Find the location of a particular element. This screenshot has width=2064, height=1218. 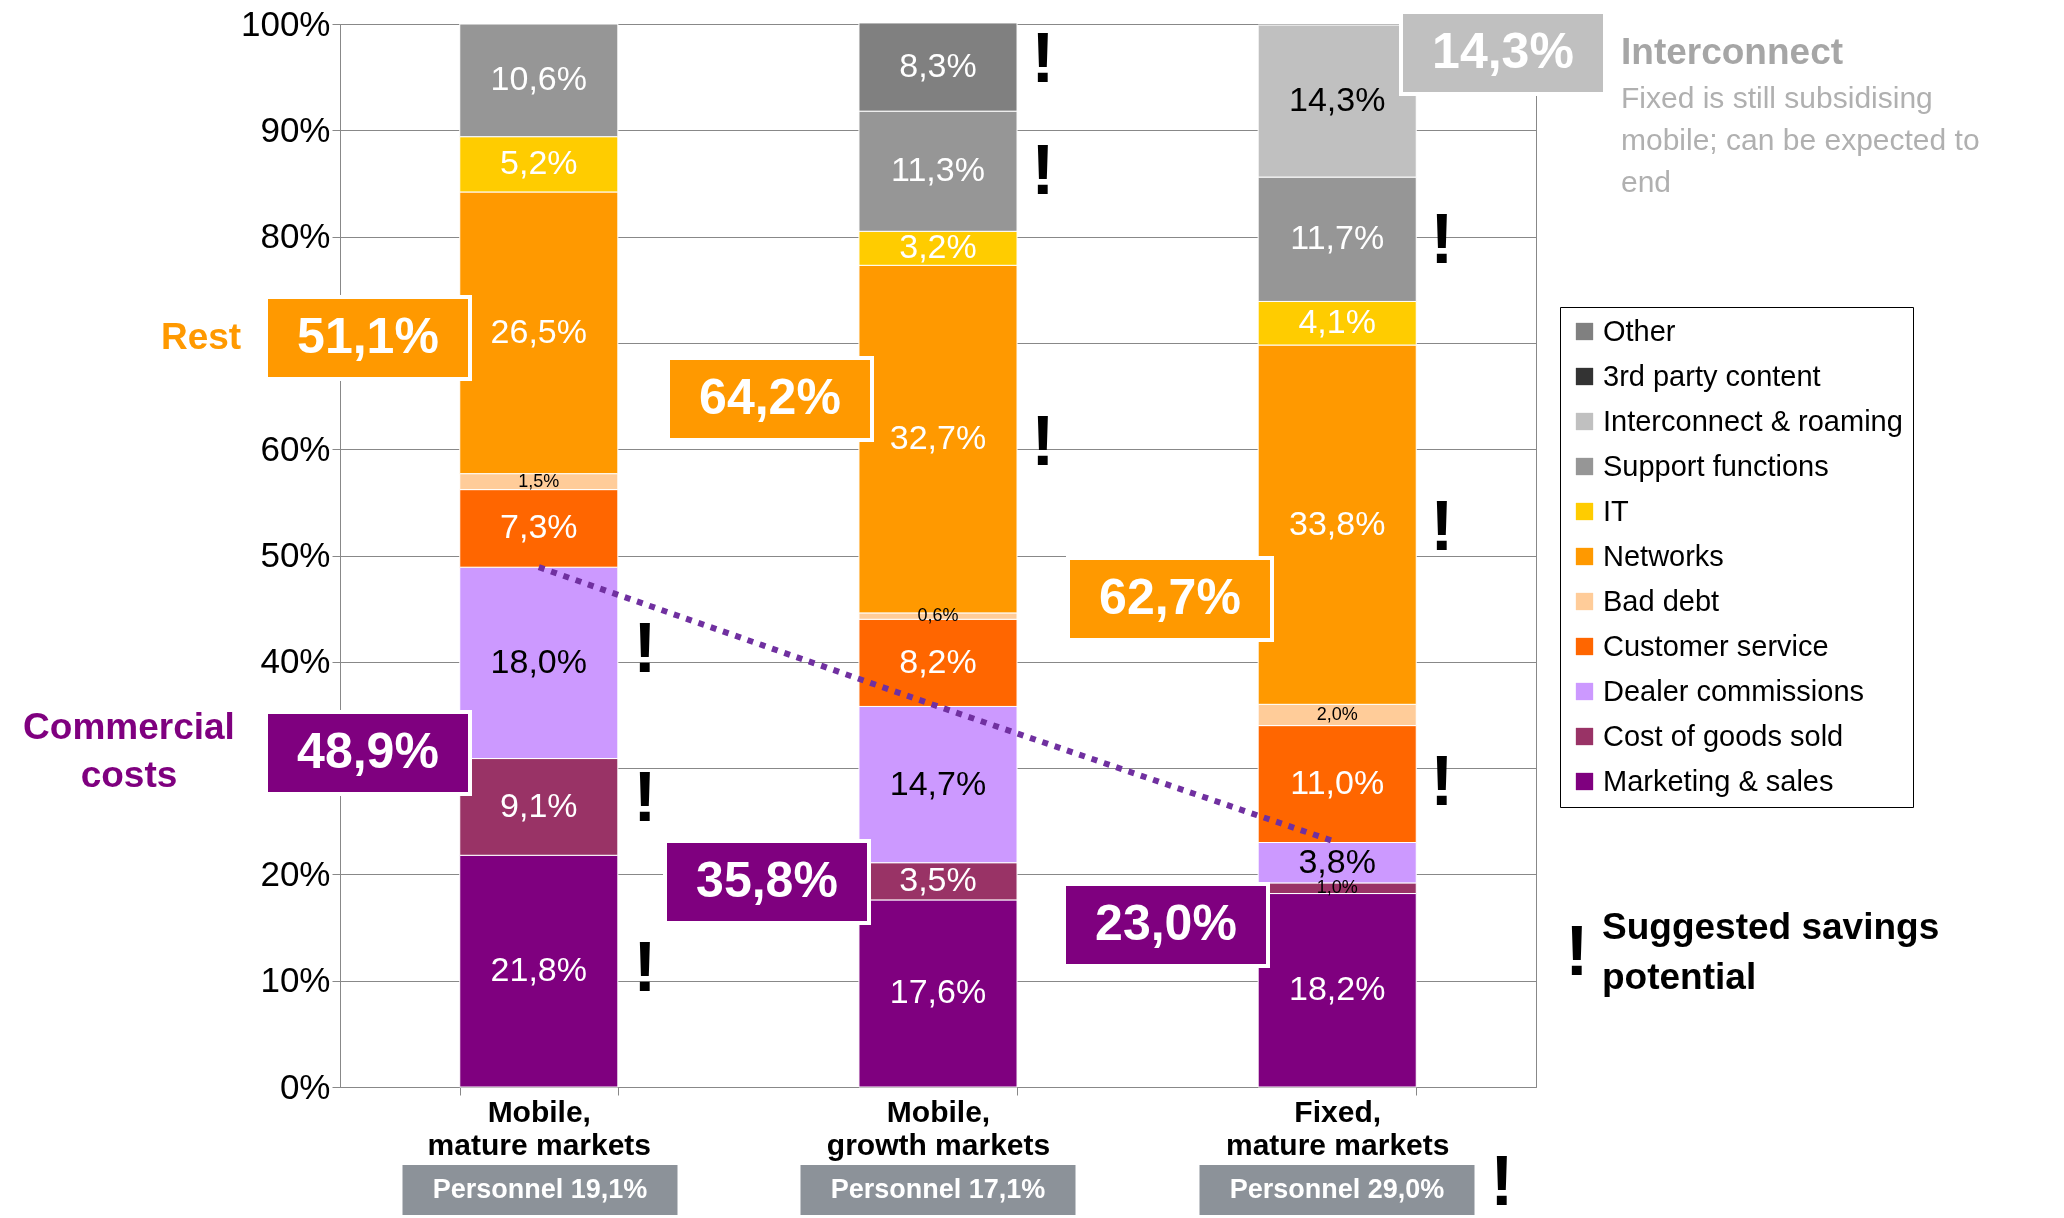

data-label: 3,2% is located at coordinates (938, 246).